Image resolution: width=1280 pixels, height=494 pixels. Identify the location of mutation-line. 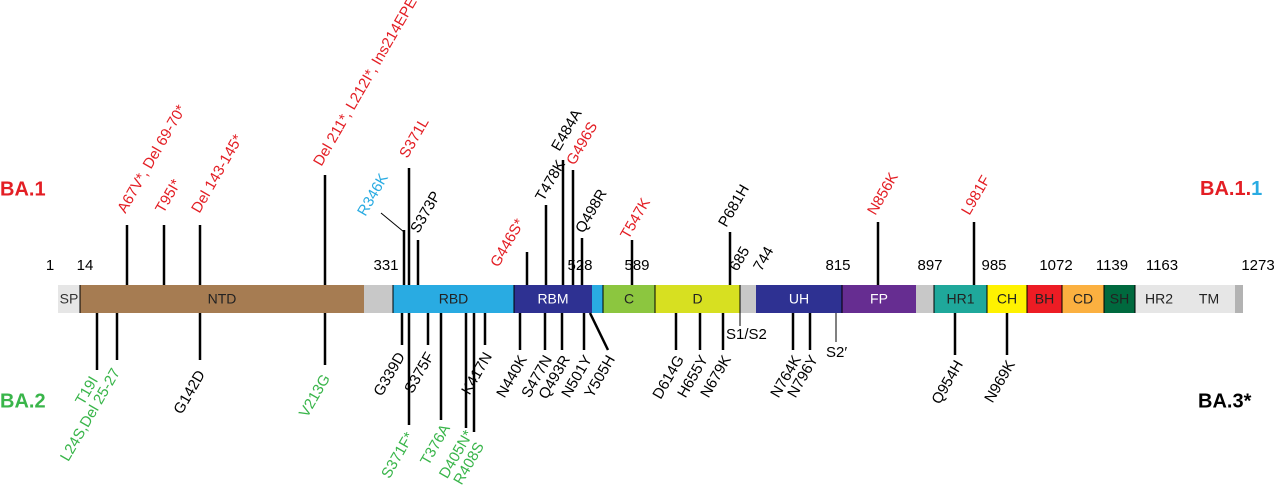
(599, 331).